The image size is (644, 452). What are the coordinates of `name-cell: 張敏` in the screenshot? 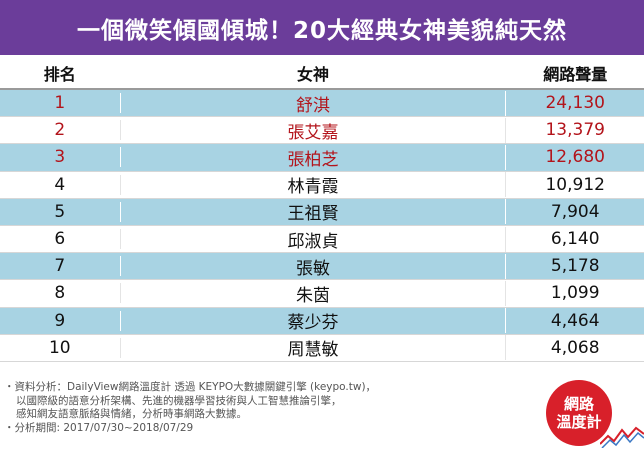 It's located at (314, 266).